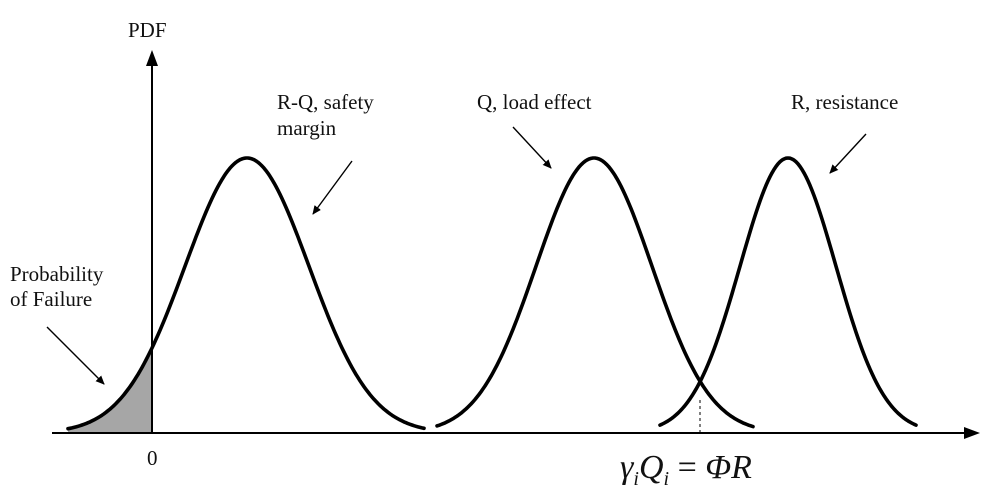  Describe the element at coordinates (57, 274) in the screenshot. I see `failure-label-line1: Probability` at that location.